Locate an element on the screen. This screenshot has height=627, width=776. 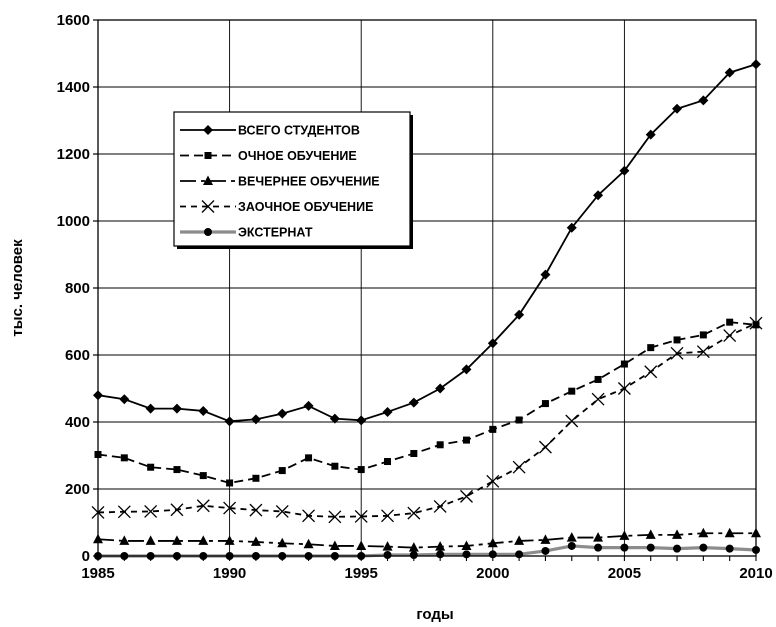
y-tick-label: 1600 is located at coordinates (73, 20).